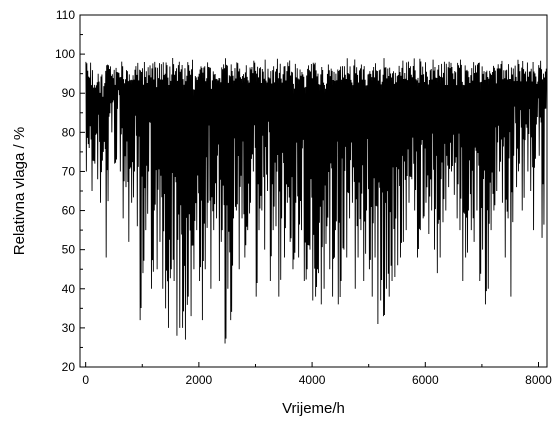  I want to click on y-tick-label: 20, so click(69, 367).